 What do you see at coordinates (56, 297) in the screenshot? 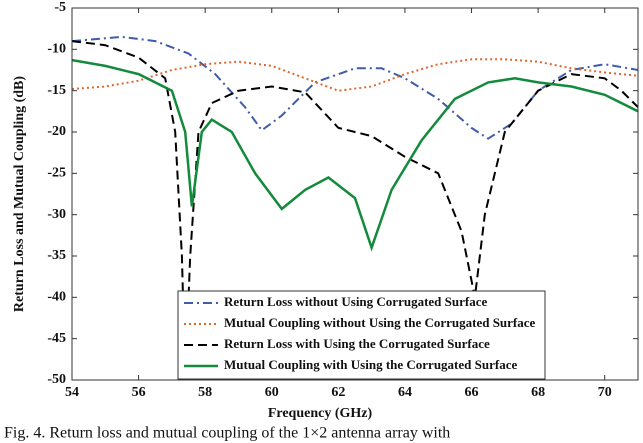
I see `y-tick-label: -40` at bounding box center [56, 297].